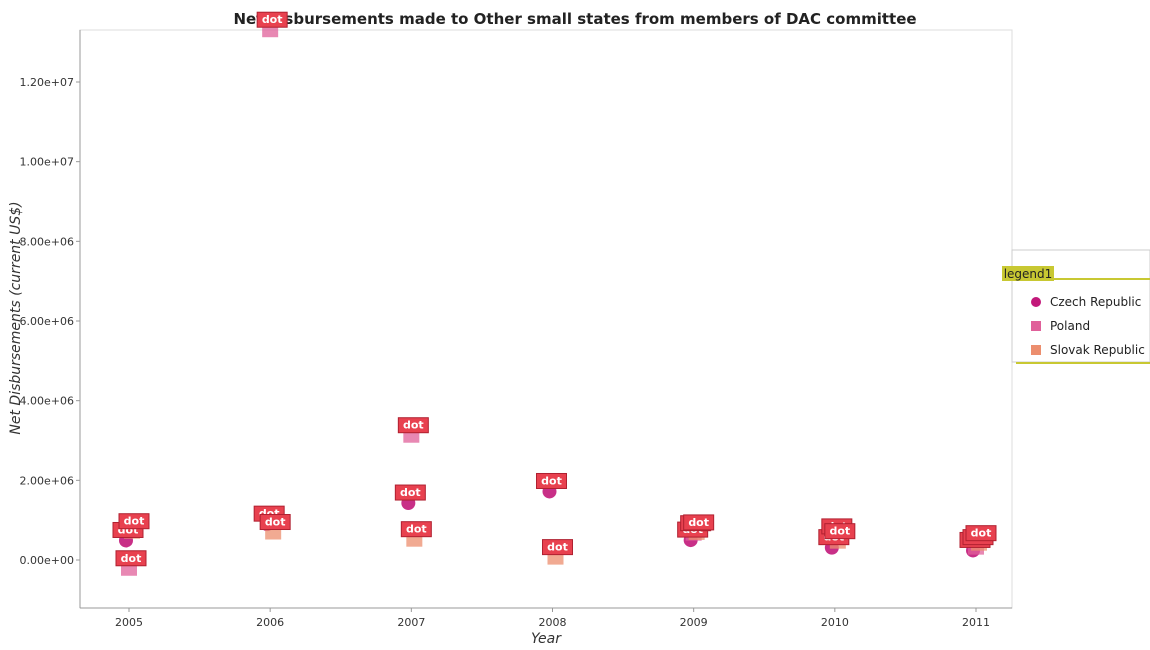 The width and height of the screenshot is (1150, 650). What do you see at coordinates (976, 622) in the screenshot?
I see `x-tick-label: 2011` at bounding box center [976, 622].